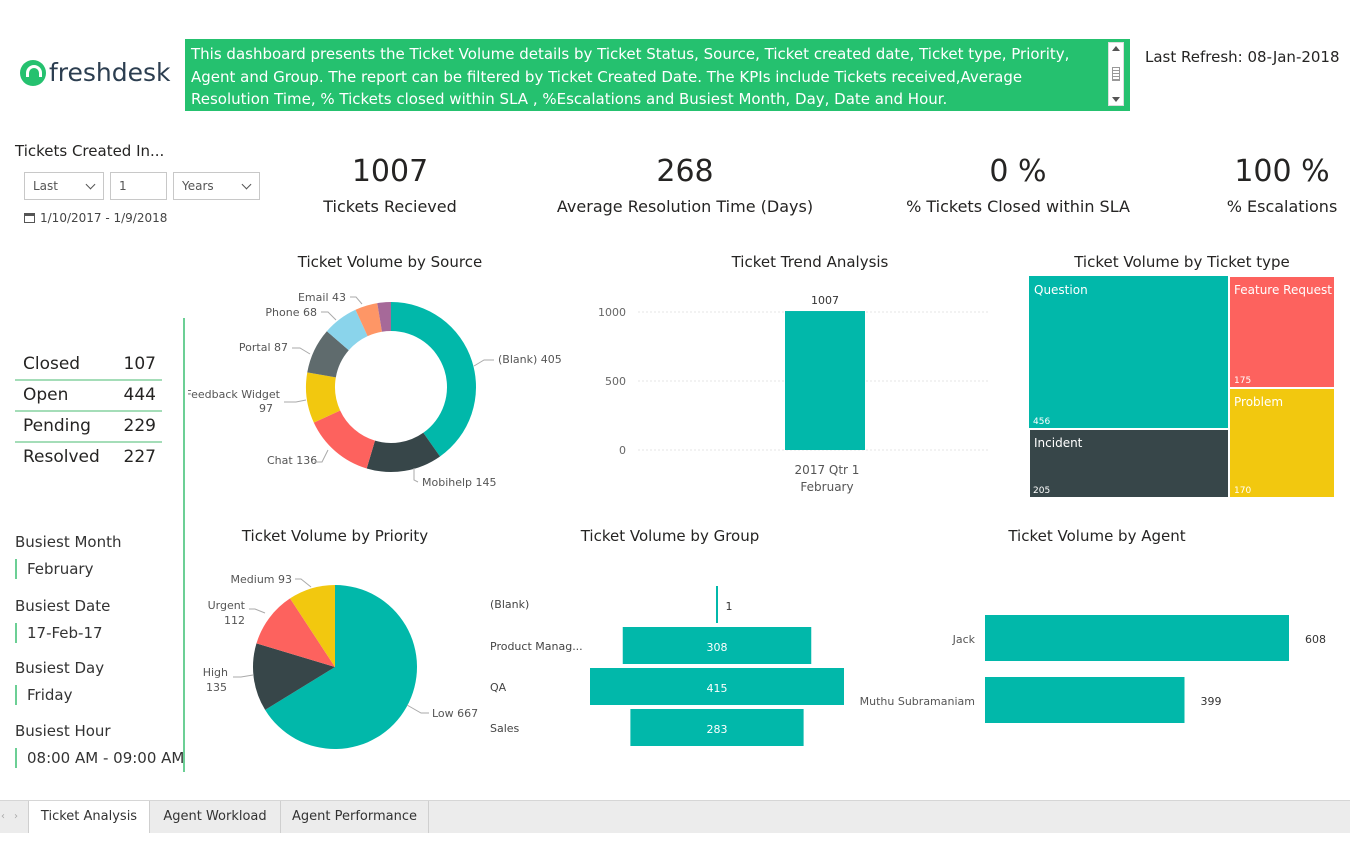  I want to click on status-row: Open 444, so click(88, 396).